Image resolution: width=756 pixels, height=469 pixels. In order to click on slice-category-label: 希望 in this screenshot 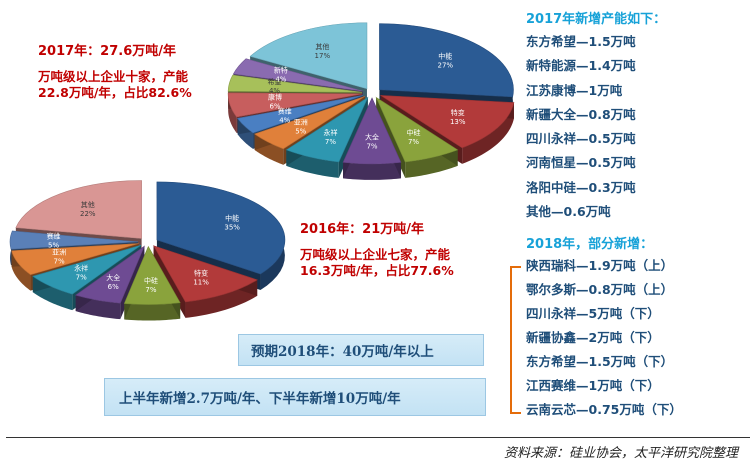, I will do `click(275, 81)`.